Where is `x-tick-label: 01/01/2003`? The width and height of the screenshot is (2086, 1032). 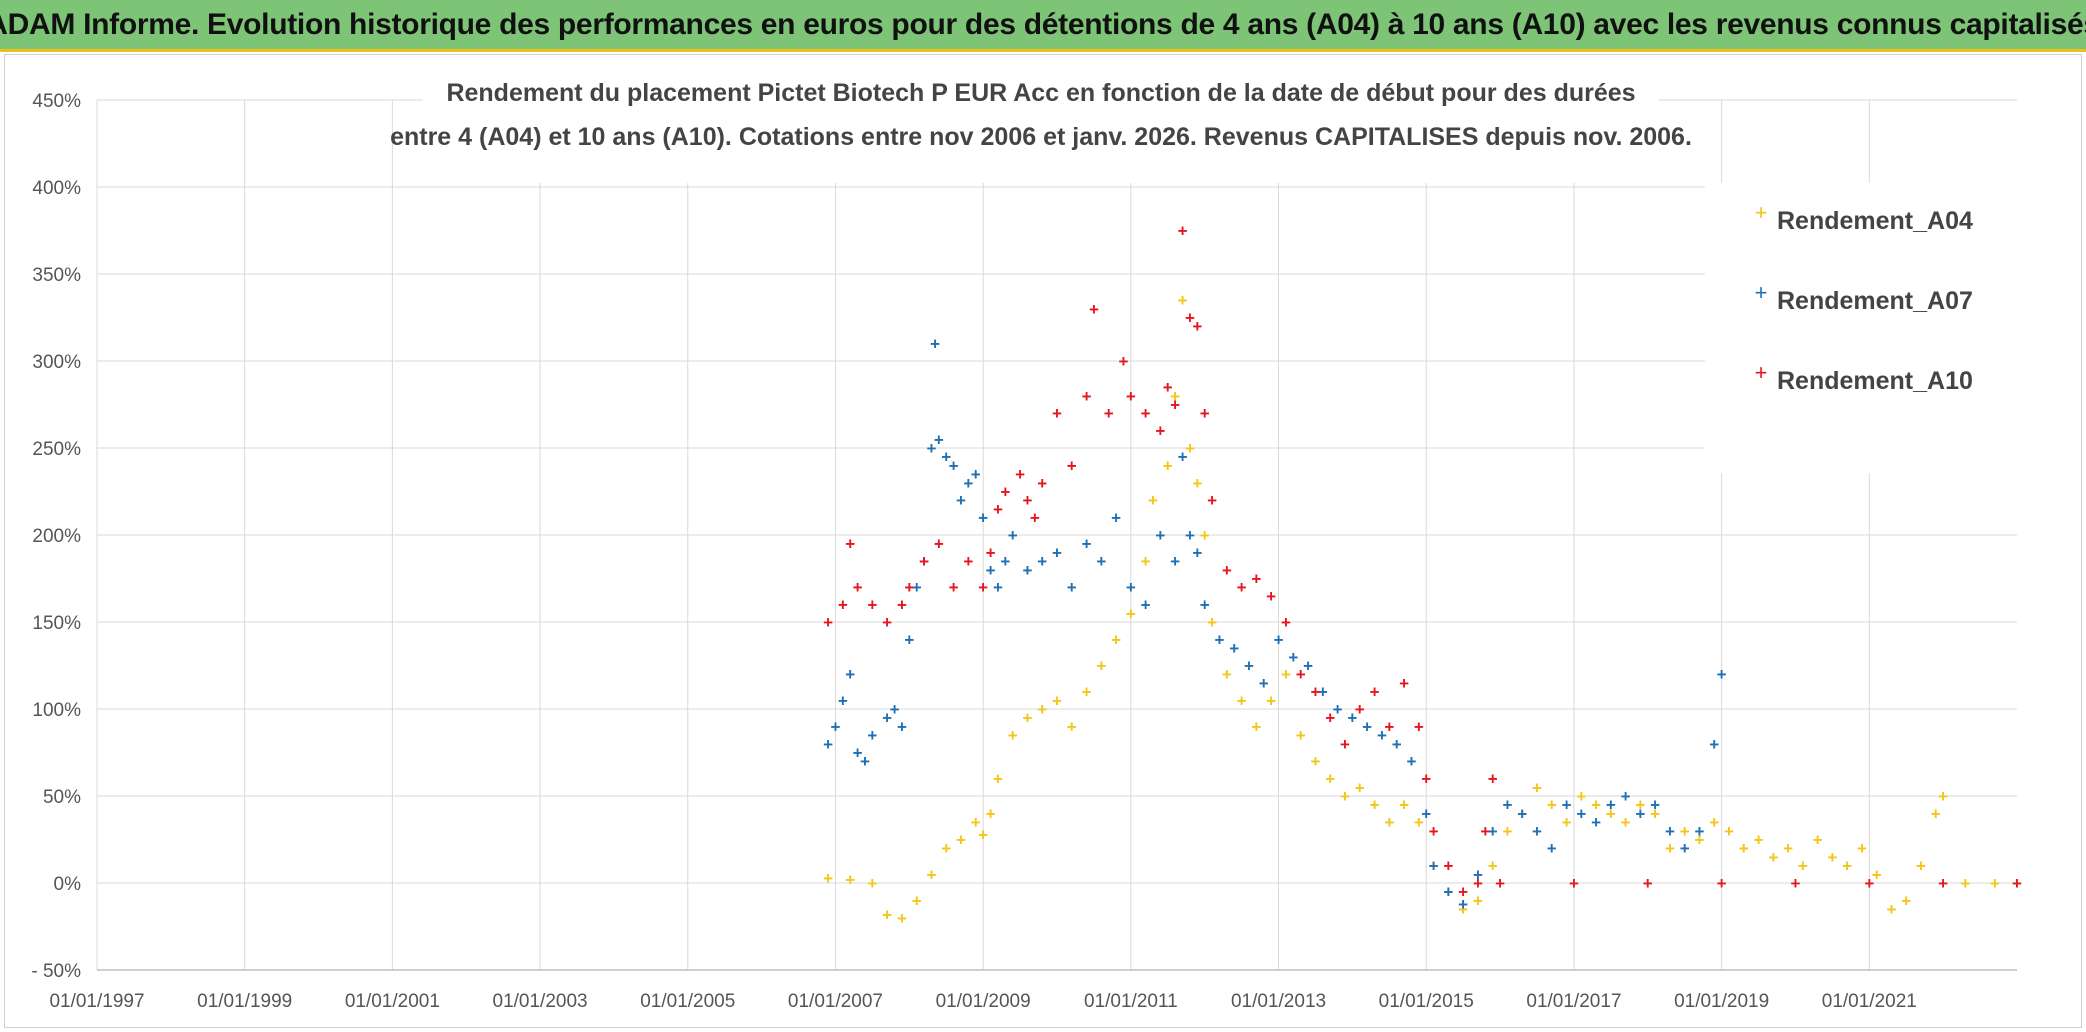
x-tick-label: 01/01/2003 is located at coordinates (540, 1001).